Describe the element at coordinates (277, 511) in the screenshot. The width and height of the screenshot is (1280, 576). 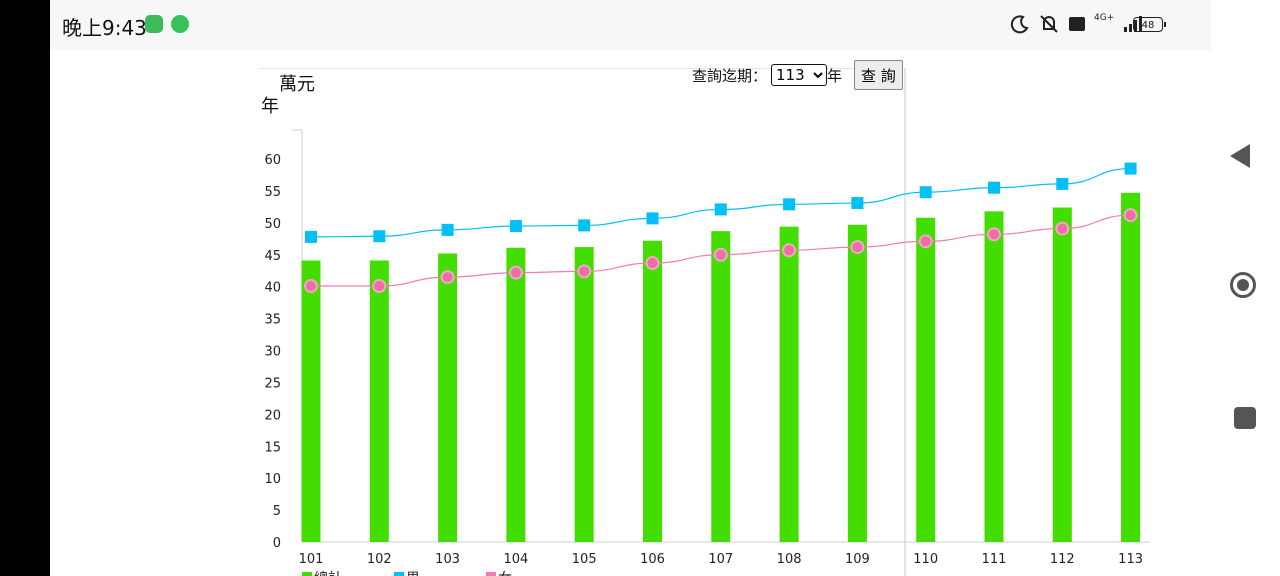
I see `y-tick-label: 5` at that location.